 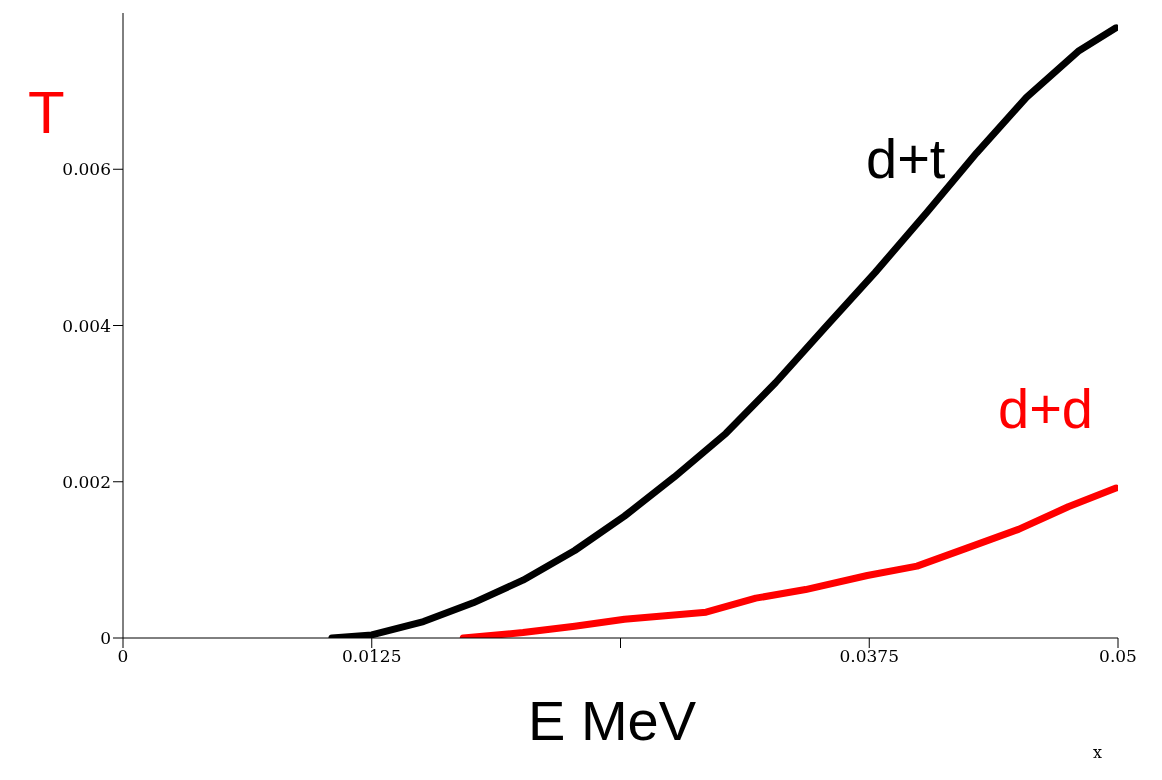 What do you see at coordinates (869, 656) in the screenshot?
I see `x-tick-label: 0.0375` at bounding box center [869, 656].